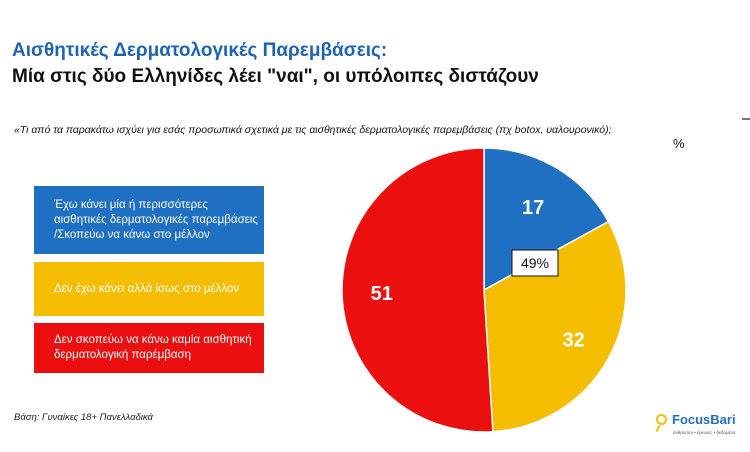  I want to click on legend-label: Δεν έχω κάνει αλλά ίσως στο μέλλον, so click(147, 288).